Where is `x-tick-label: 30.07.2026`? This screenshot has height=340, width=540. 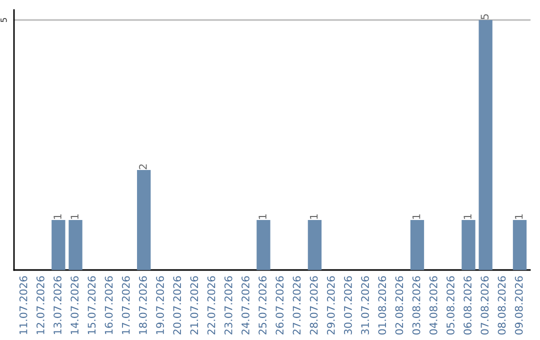 x-tick-label: 30.07.2026 is located at coordinates (348, 305).